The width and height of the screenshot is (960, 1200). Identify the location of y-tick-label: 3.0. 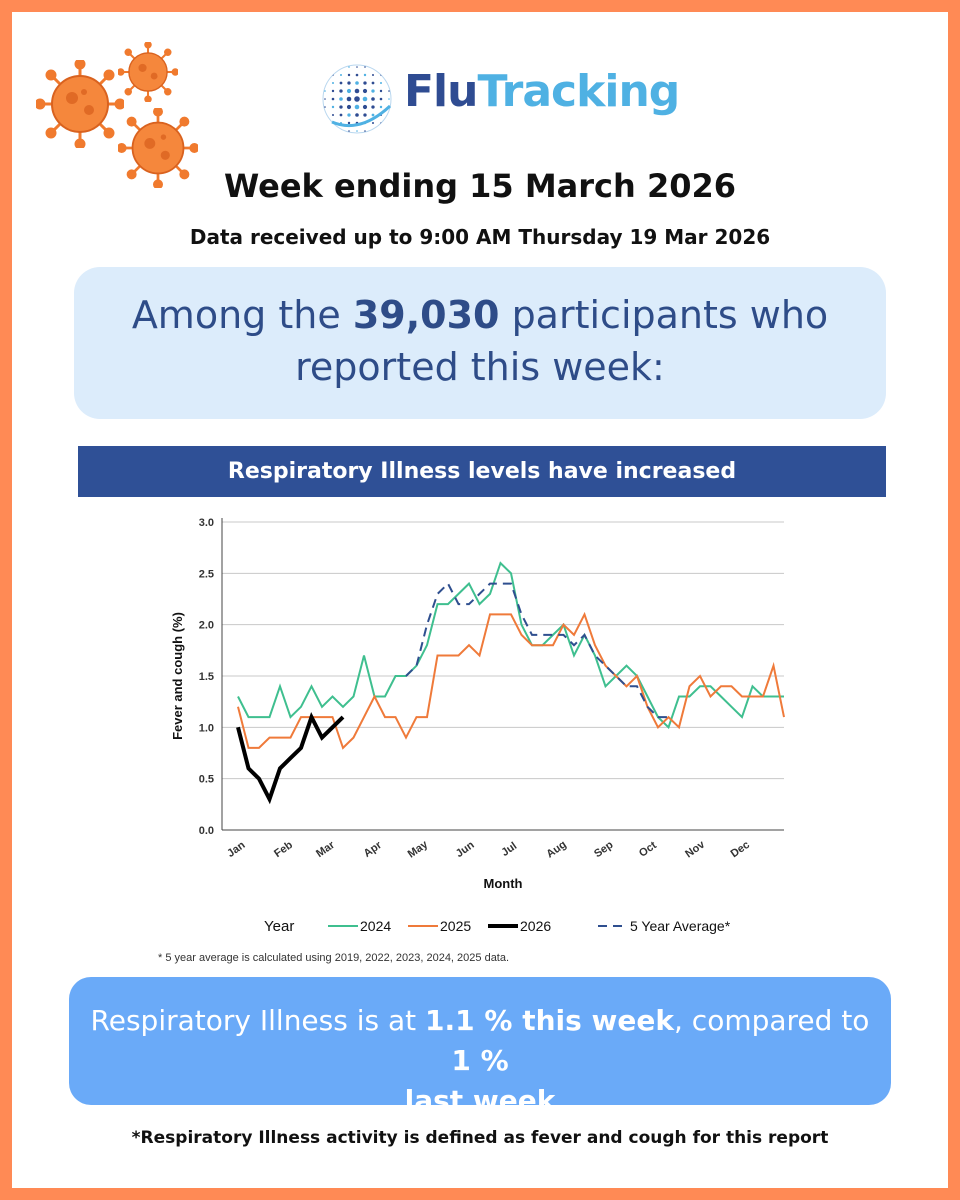
(206, 523).